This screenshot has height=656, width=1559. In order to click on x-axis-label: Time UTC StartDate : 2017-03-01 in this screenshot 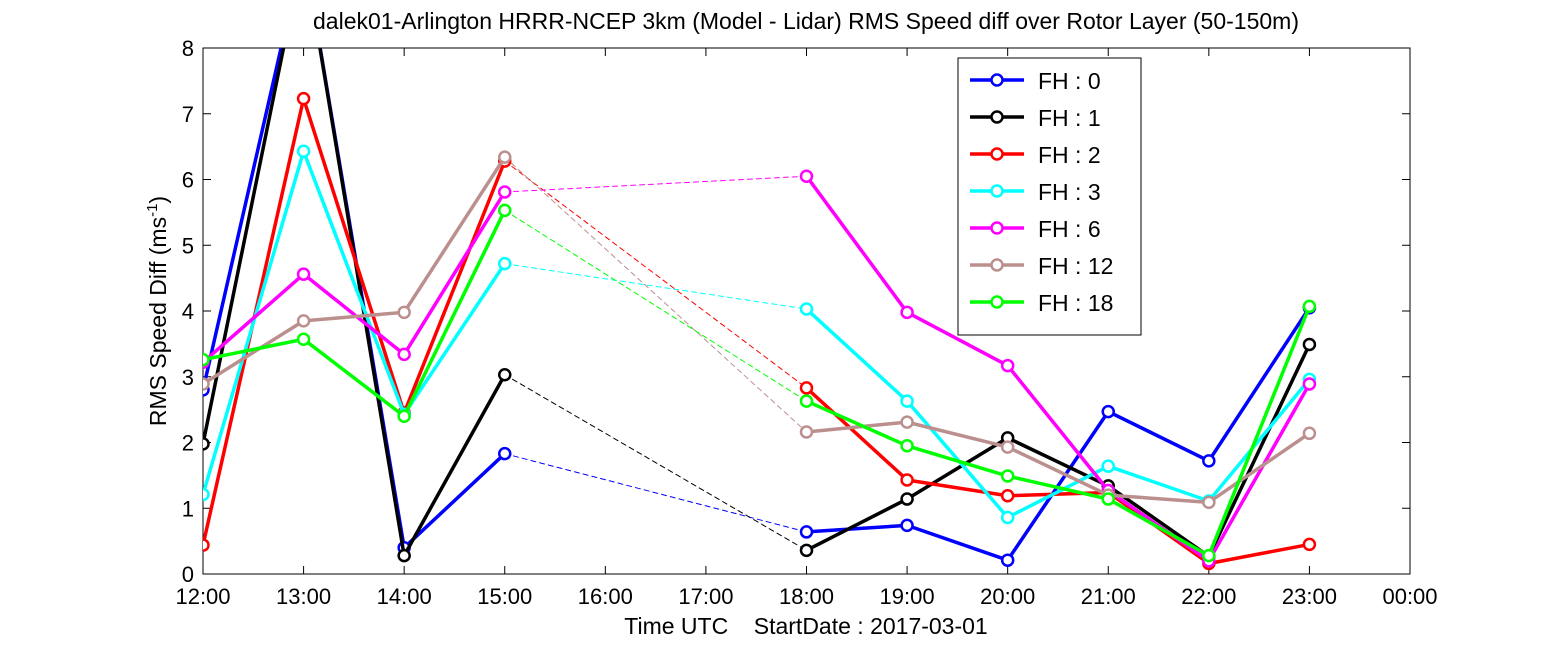, I will do `click(805, 626)`.